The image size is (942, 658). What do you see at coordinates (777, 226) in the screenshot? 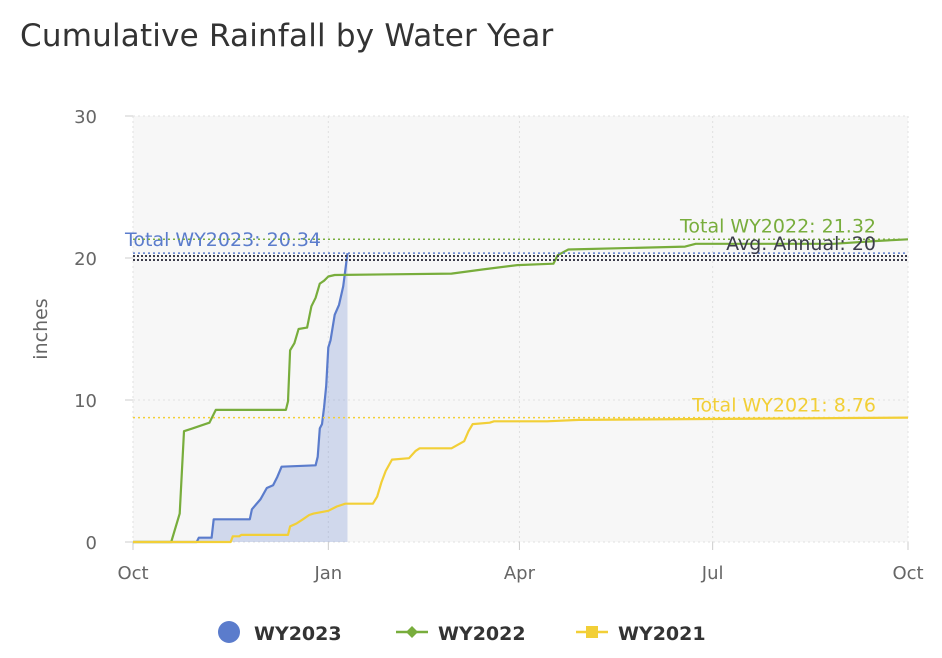
I see `total-label-wy2022: Total WY2022: 21.32` at bounding box center [777, 226].